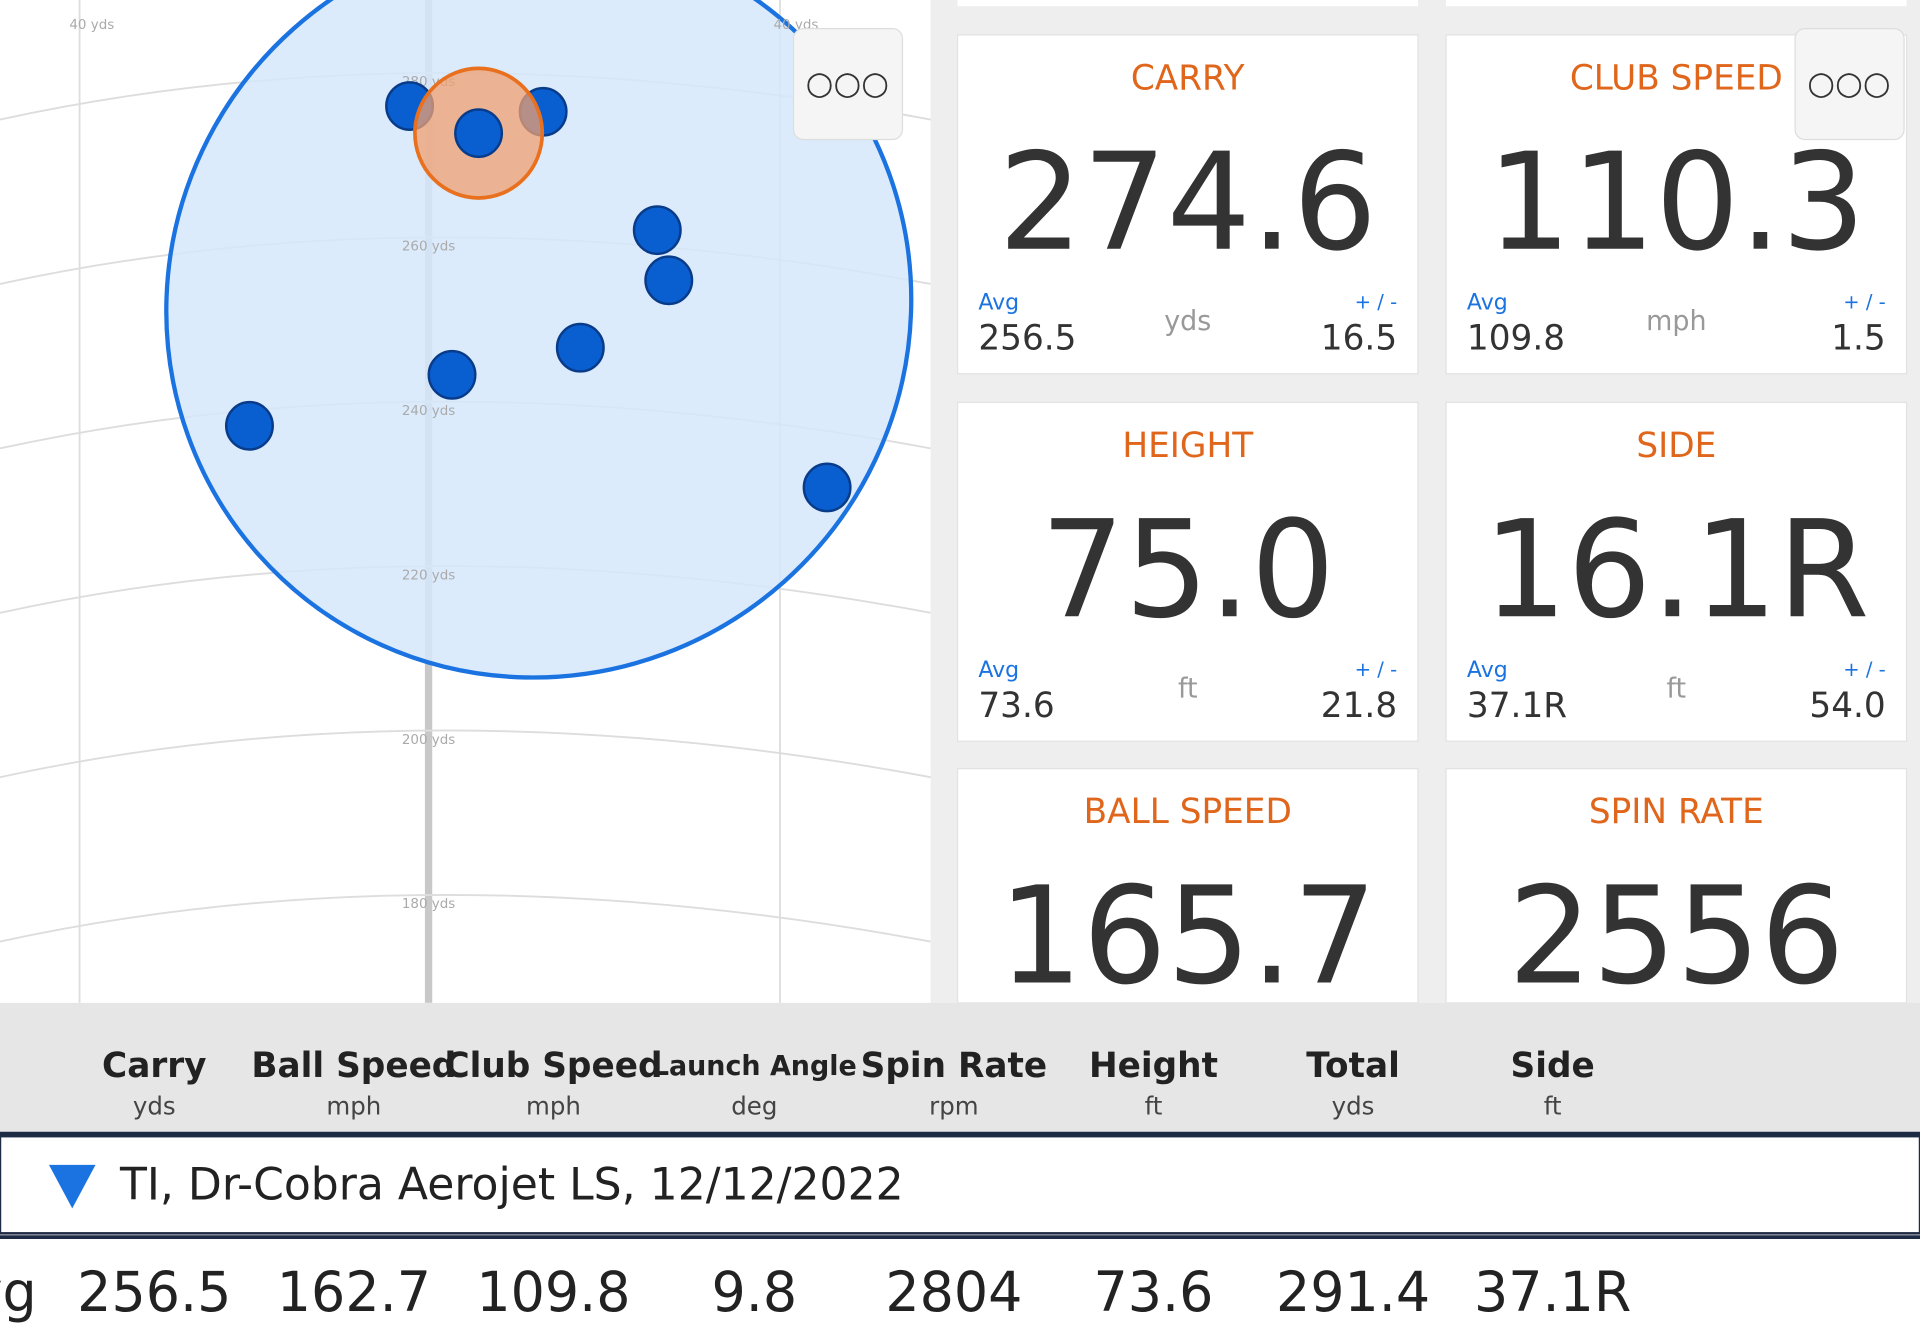 This screenshot has height=1333, width=1920. Describe the element at coordinates (1153, 1066) in the screenshot. I see `column-name: Height` at that location.